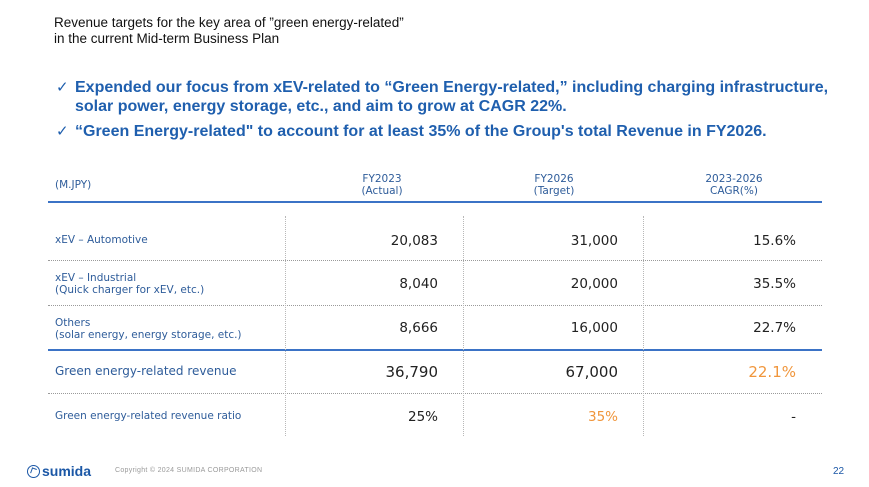  What do you see at coordinates (594, 284) in the screenshot?
I see `cell-fy2026-xev-industrial: 20,000` at bounding box center [594, 284].